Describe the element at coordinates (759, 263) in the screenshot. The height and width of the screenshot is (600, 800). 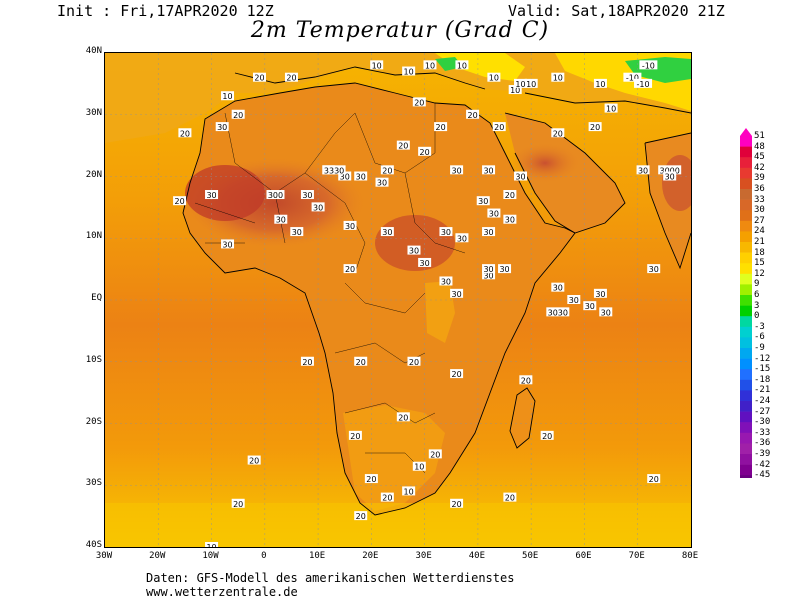
I see `colorbar-tick-label: 15` at that location.